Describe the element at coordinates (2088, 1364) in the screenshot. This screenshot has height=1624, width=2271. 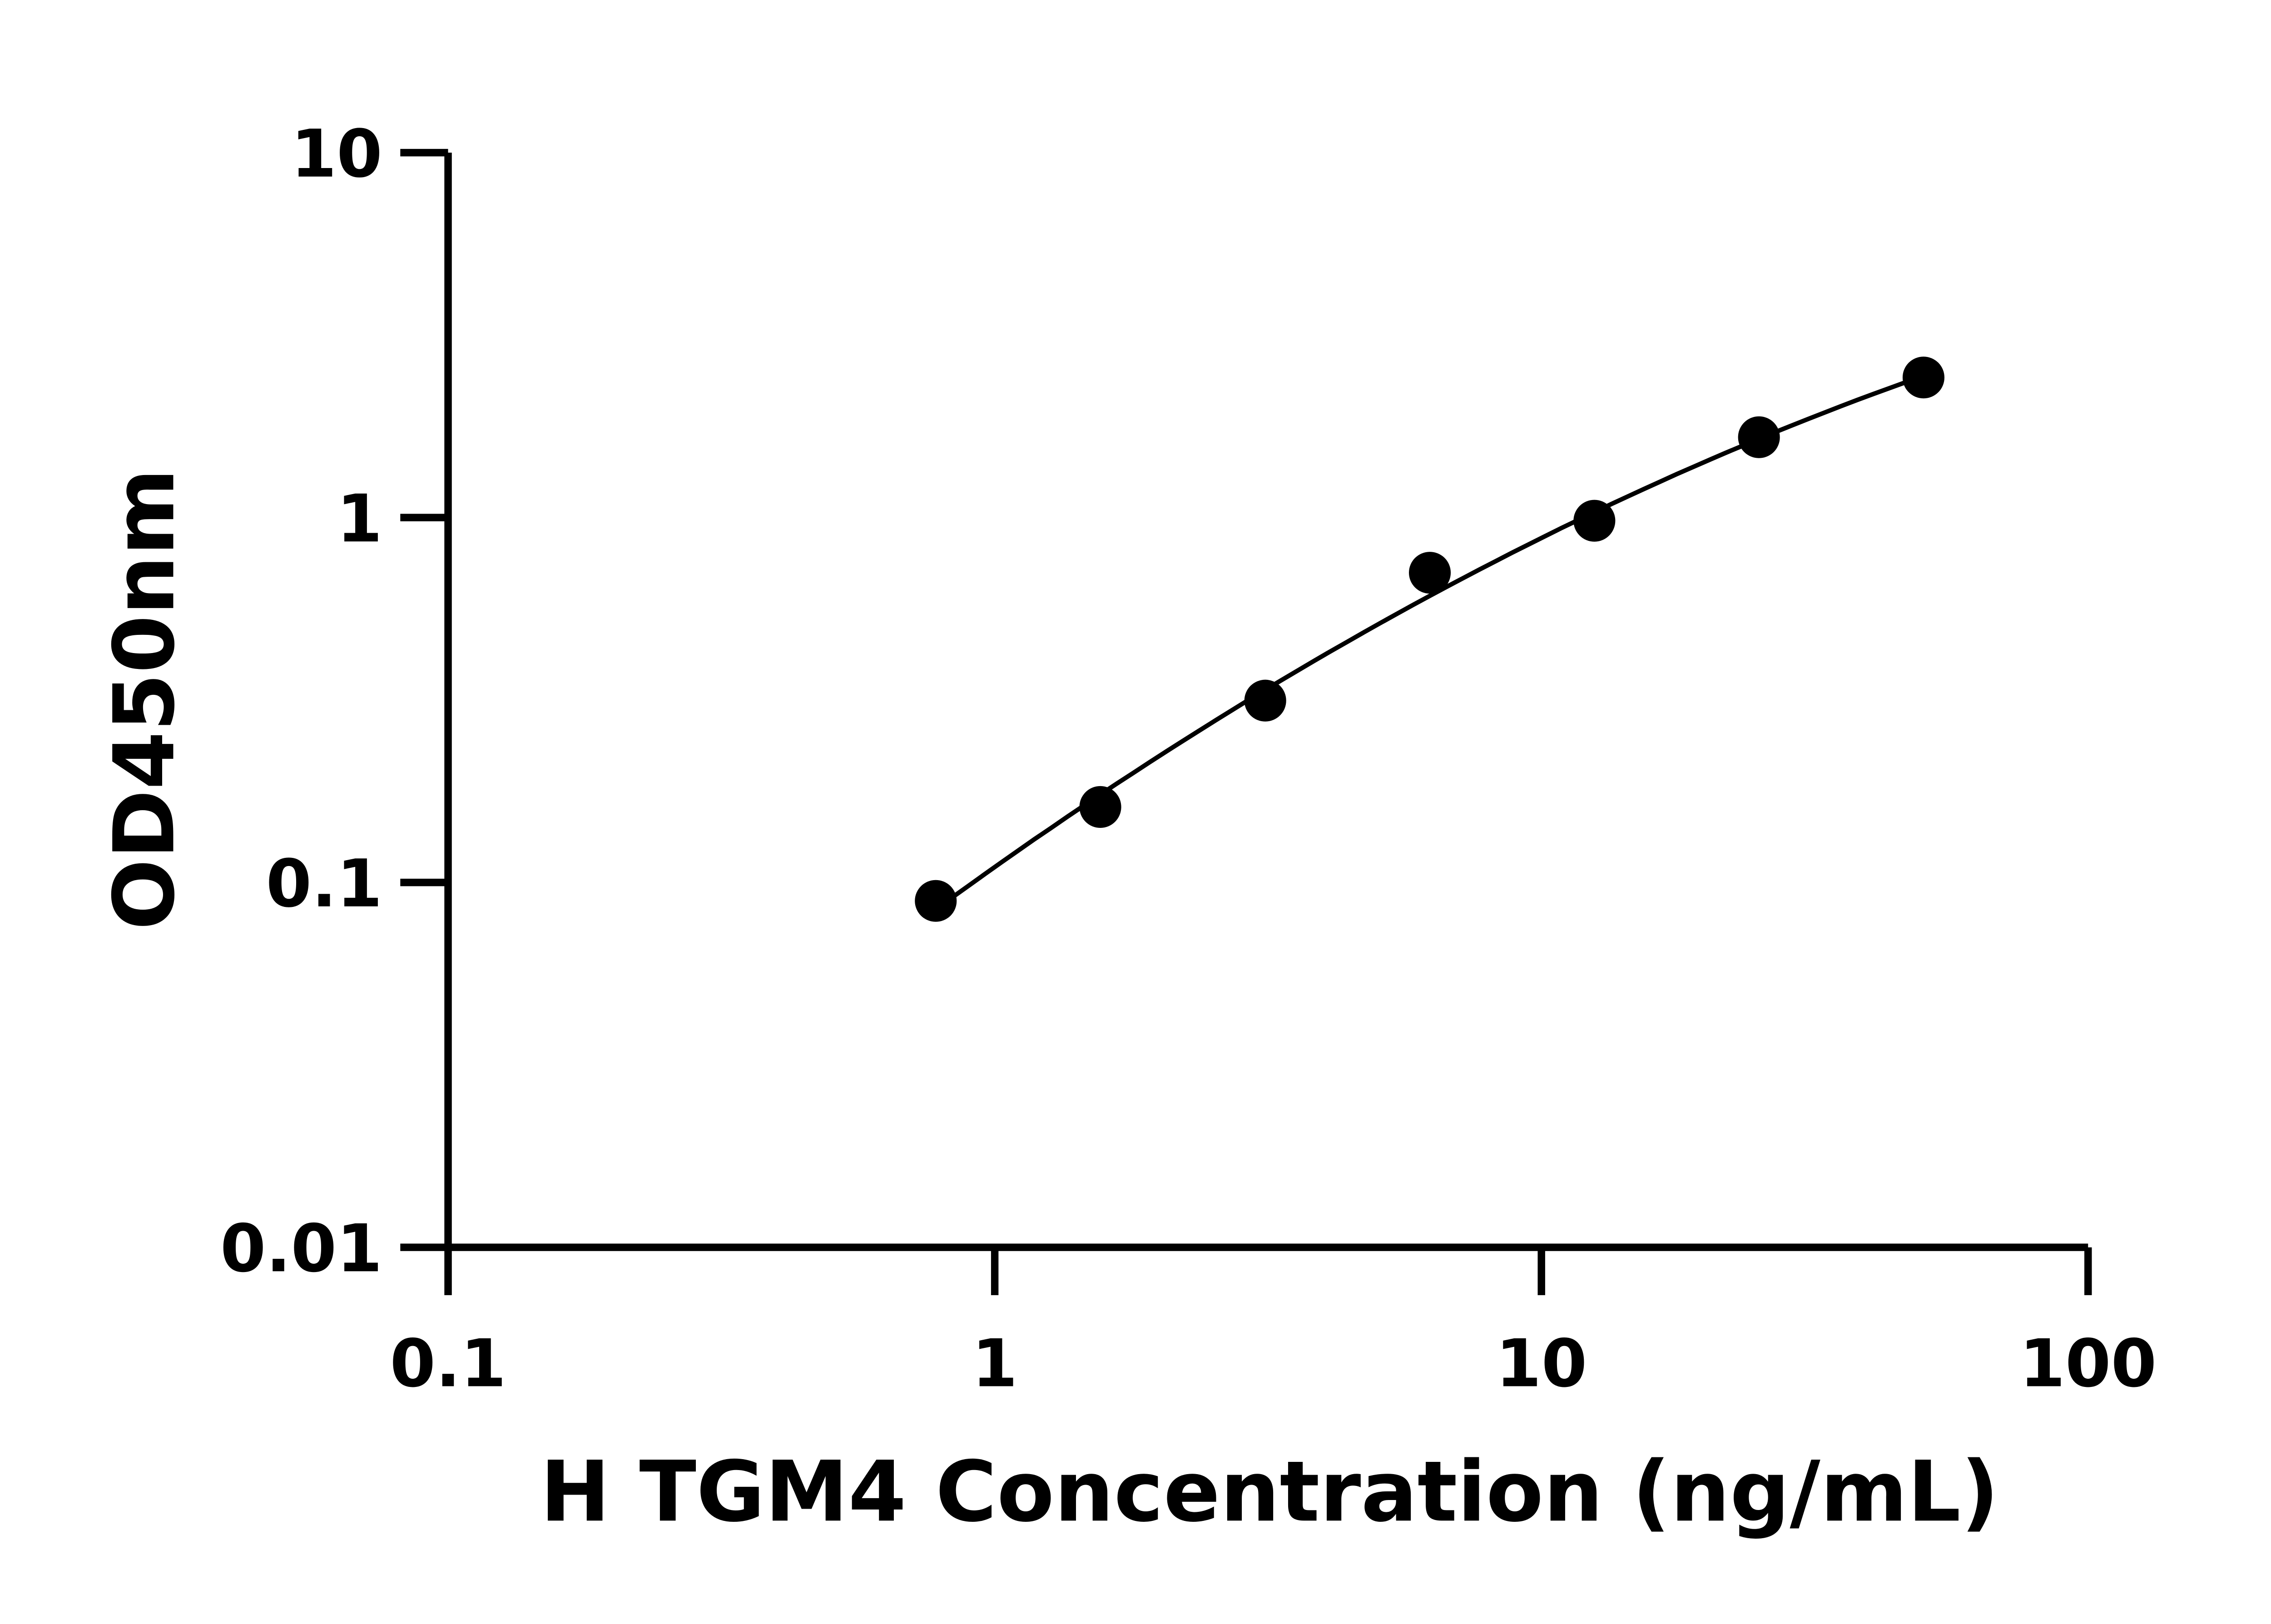
I see `x-tick-label: 100` at that location.